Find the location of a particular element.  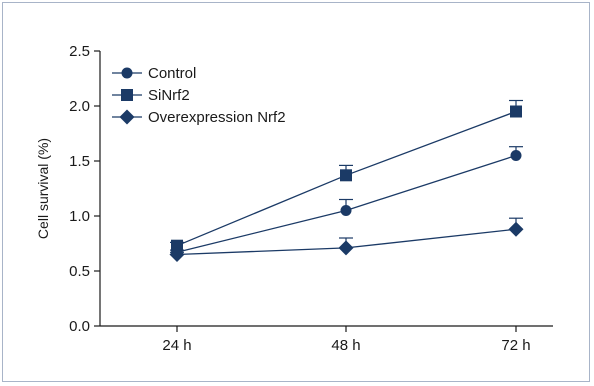

y-axis-ticks: 0.0 0.5 1.0 1.5 2.0 2.5 is located at coordinates (84, 189).